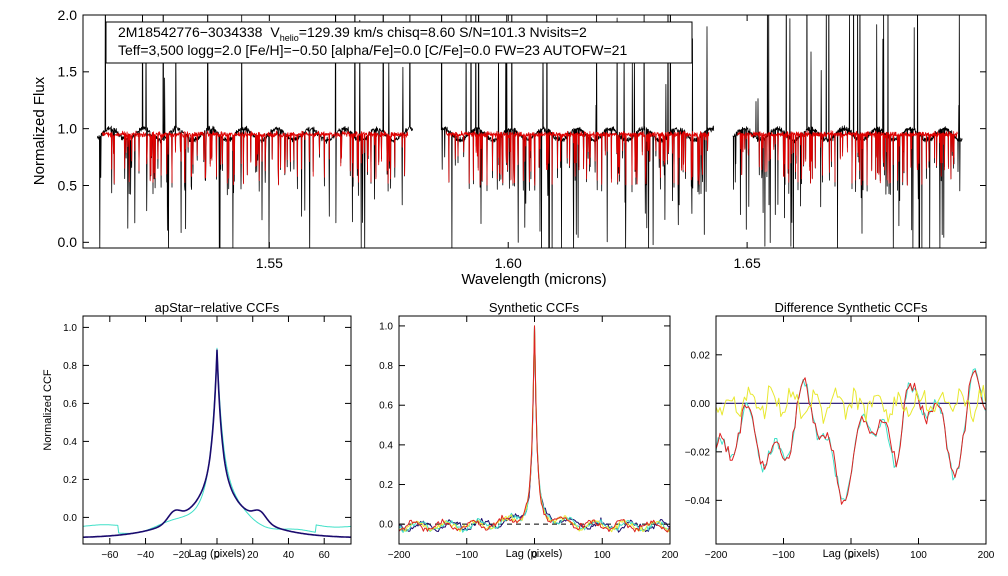 The height and width of the screenshot is (576, 1008). What do you see at coordinates (386, 485) in the screenshot?
I see `synthetic-ccf-y-tick-label: 0.2` at bounding box center [386, 485].